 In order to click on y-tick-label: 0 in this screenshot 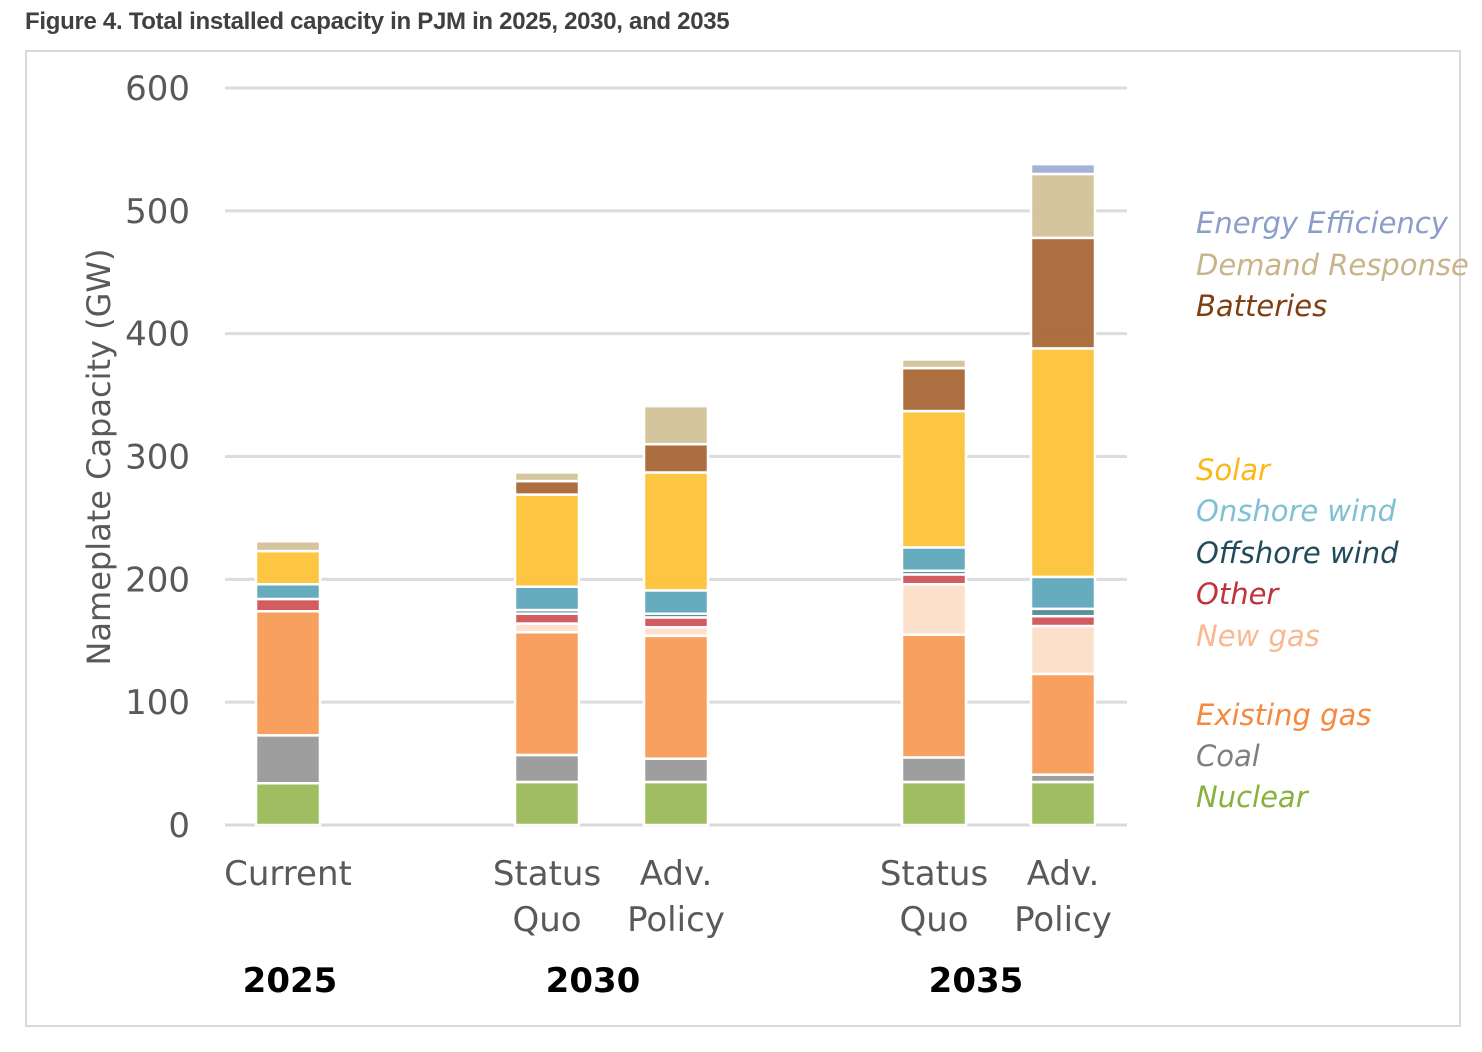, I will do `click(179, 826)`.